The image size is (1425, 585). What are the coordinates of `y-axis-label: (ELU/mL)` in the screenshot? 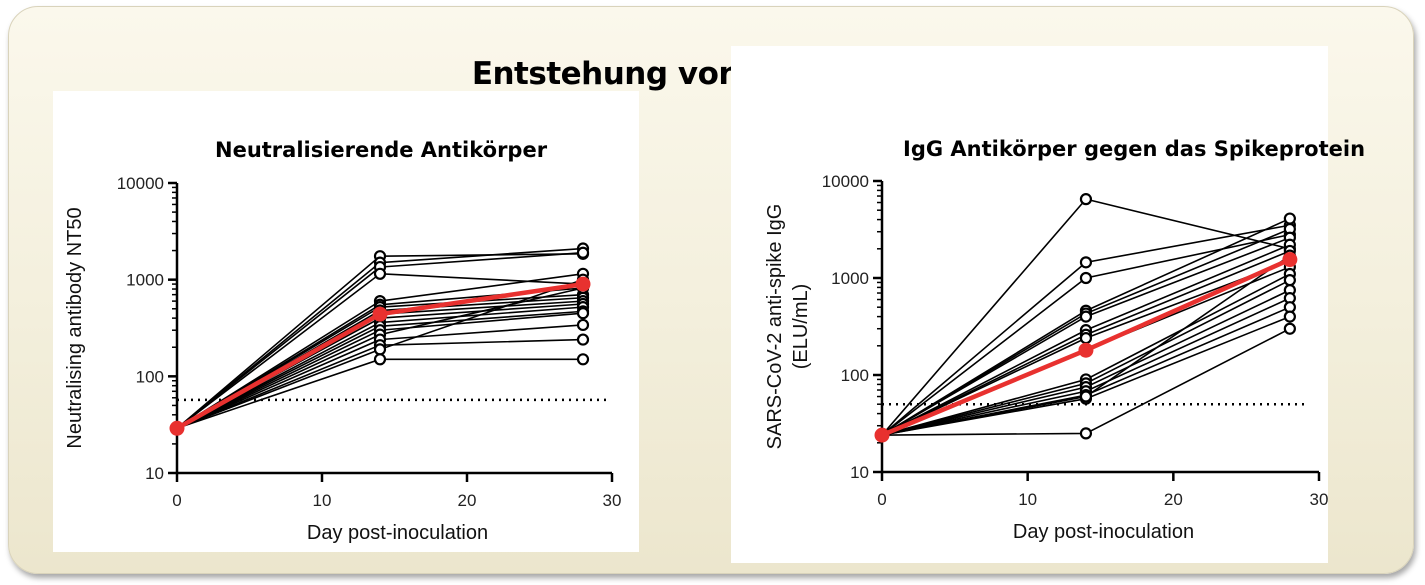 It's located at (801, 327).